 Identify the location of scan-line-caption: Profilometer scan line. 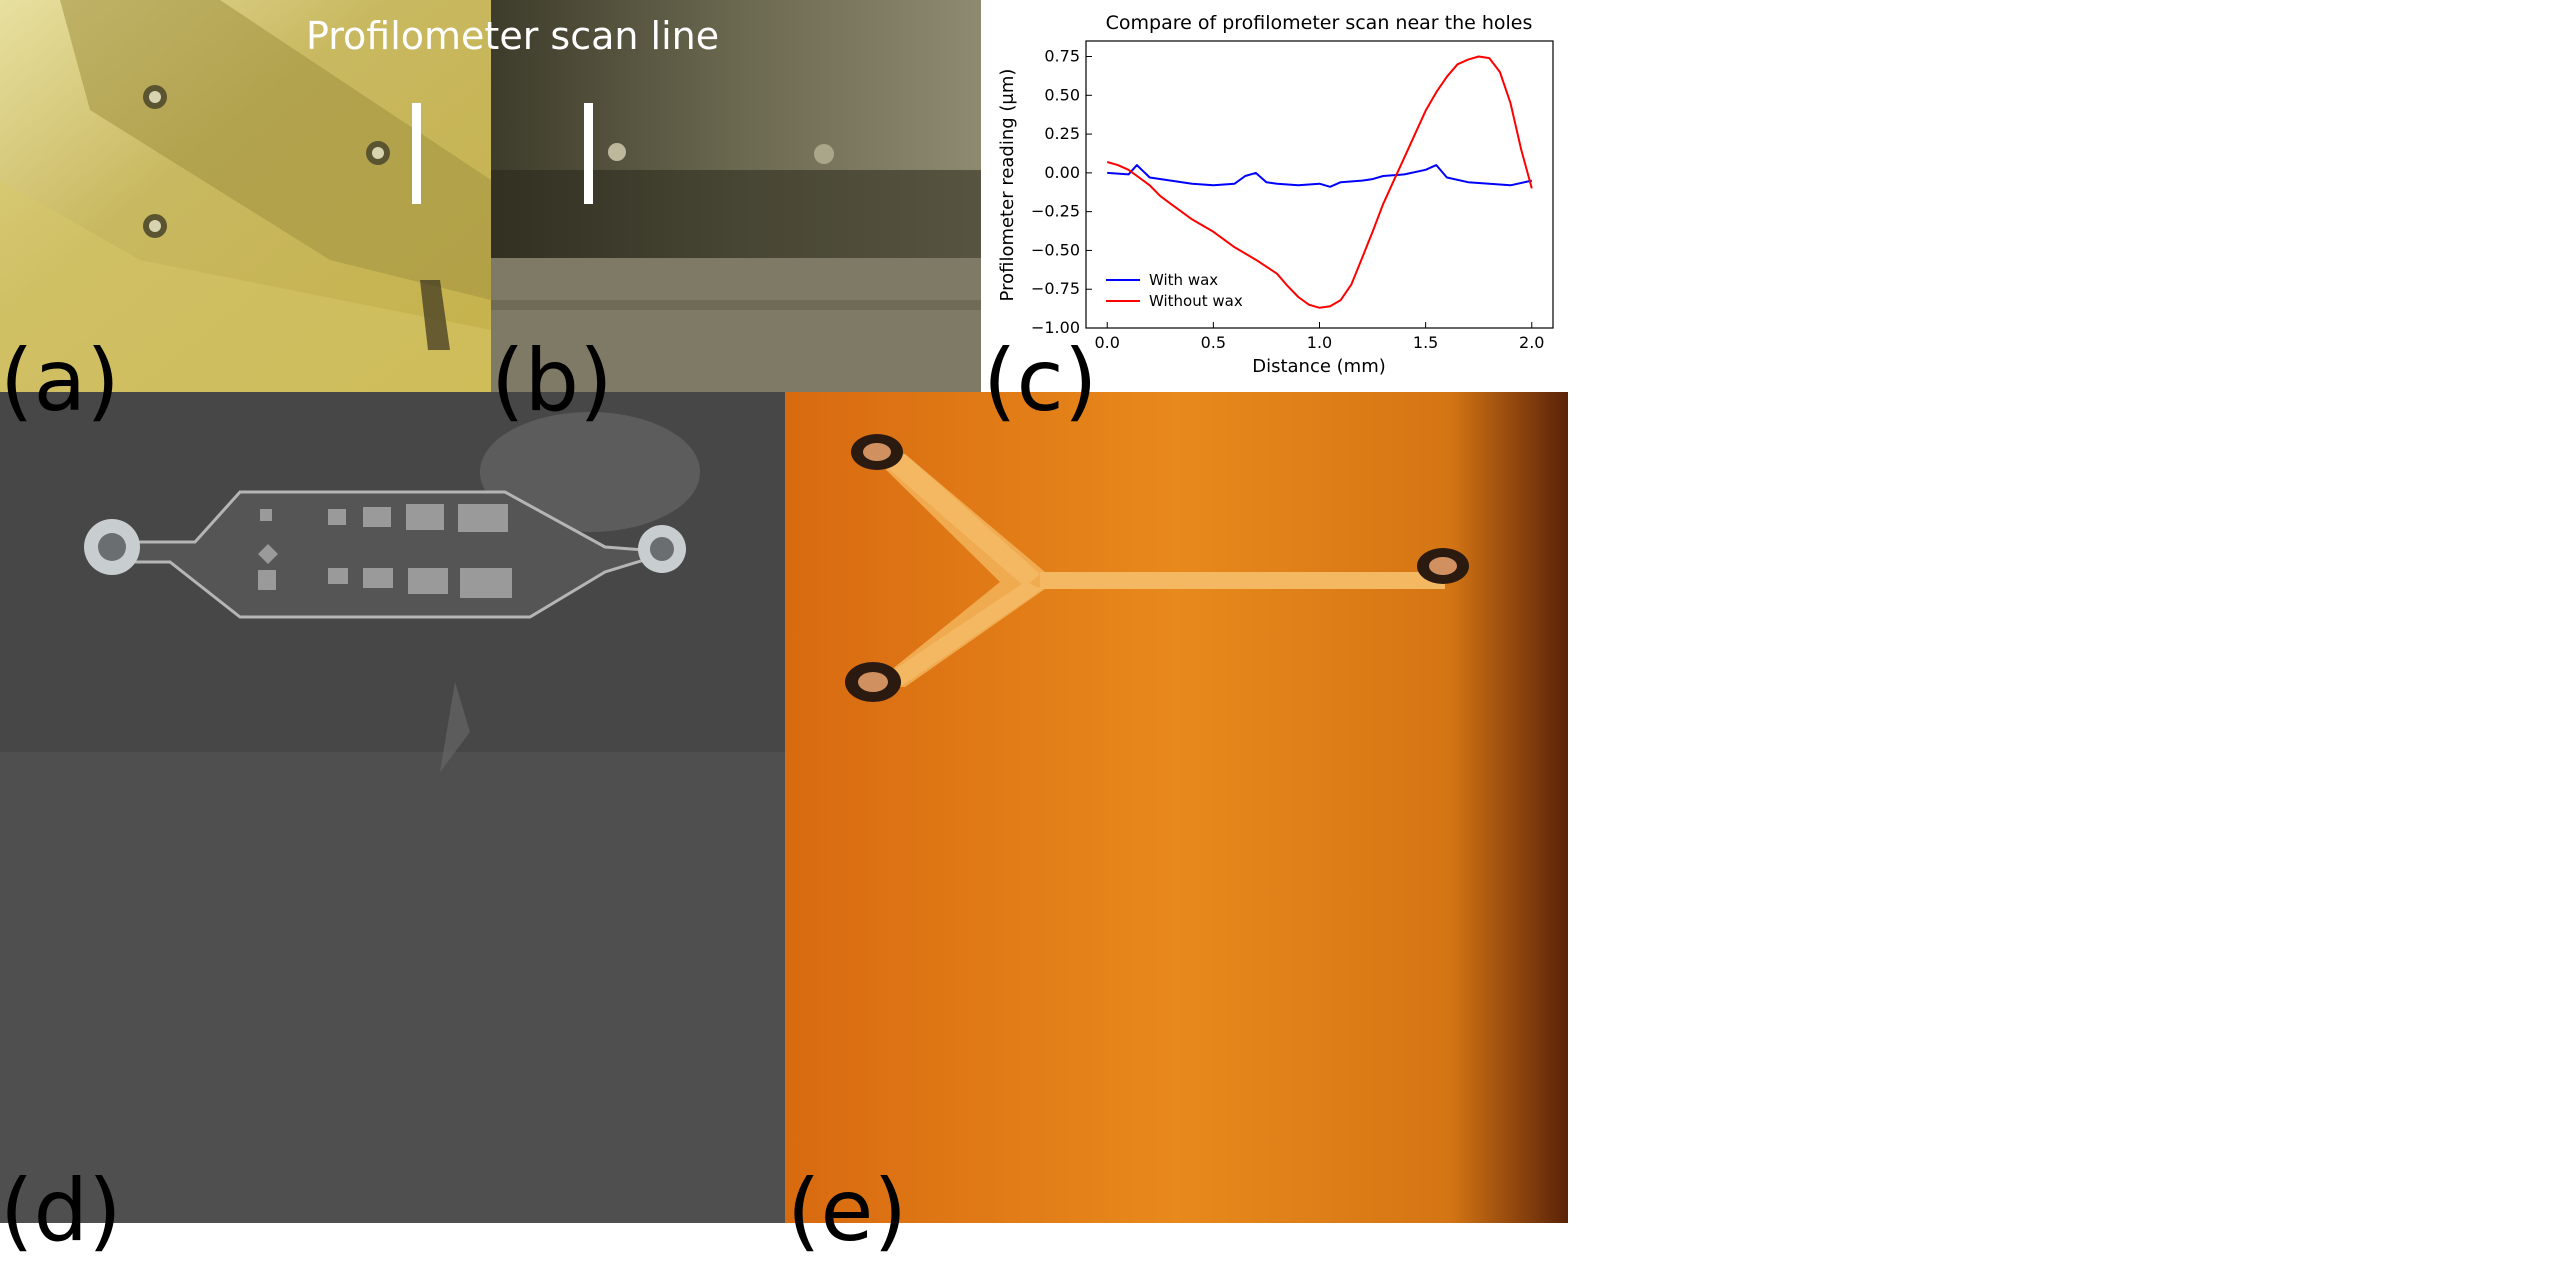
(513, 36).